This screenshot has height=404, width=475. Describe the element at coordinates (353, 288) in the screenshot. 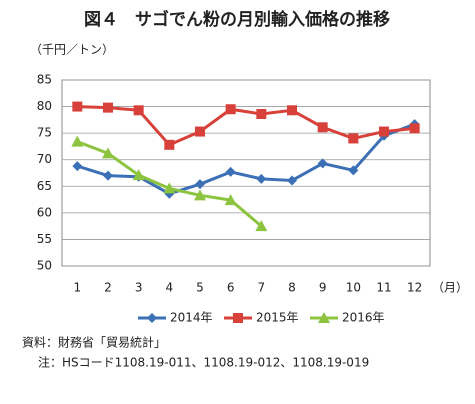

I see `x-tick-label: 10` at that location.